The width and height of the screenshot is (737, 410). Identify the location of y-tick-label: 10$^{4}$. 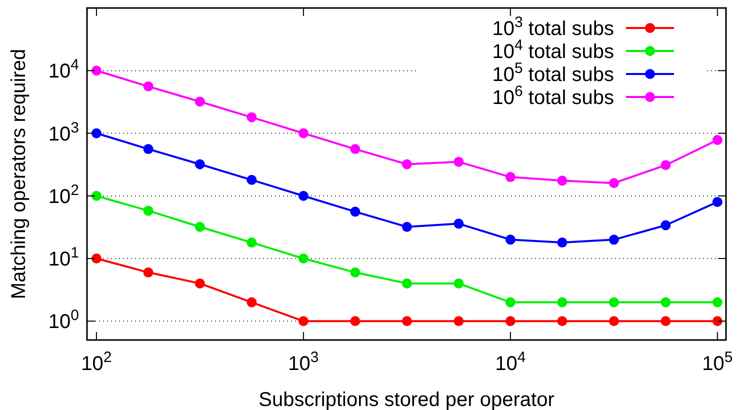
(63, 69).